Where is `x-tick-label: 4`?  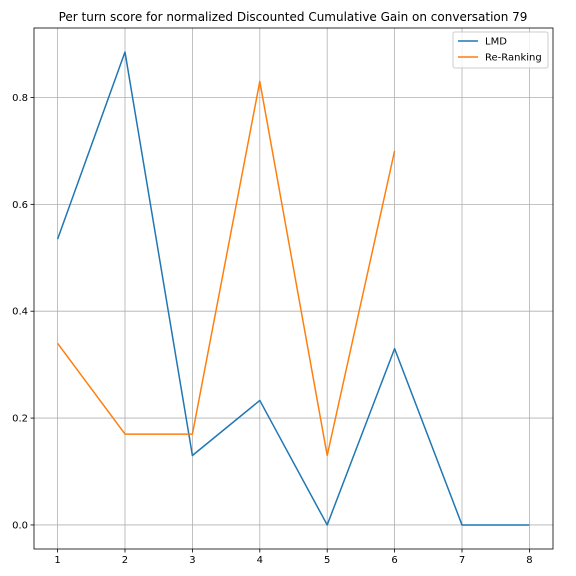 x-tick-label: 4 is located at coordinates (260, 560).